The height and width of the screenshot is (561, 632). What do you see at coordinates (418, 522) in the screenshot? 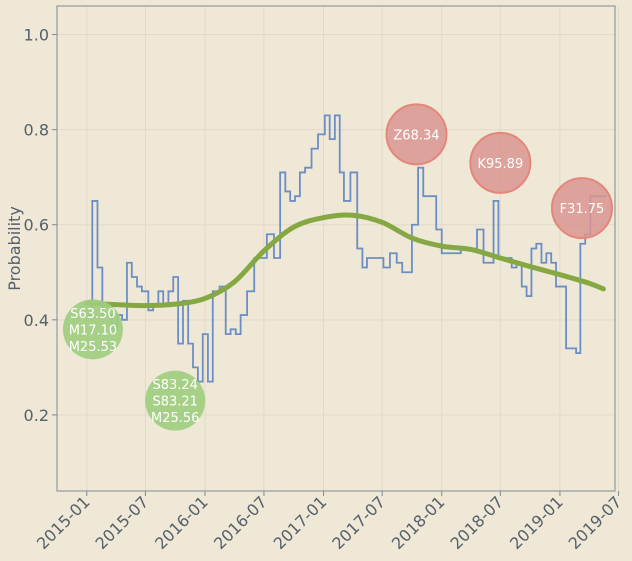
I see `x-tick-label: 2018-01` at bounding box center [418, 522].